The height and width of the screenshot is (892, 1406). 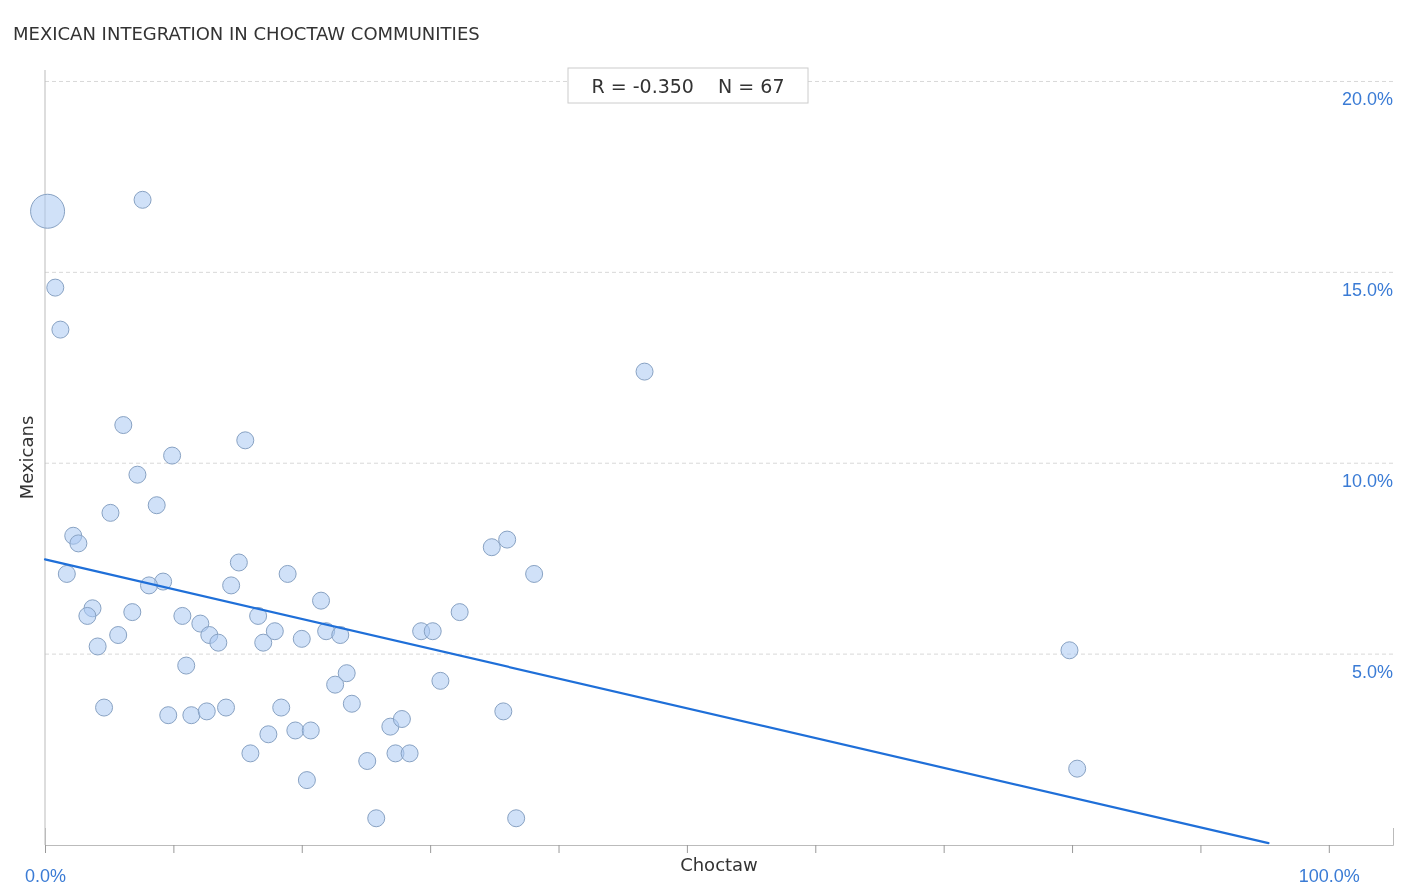 What do you see at coordinates (1367, 290) in the screenshot?
I see `y-tick-label: 15.0%` at bounding box center [1367, 290].